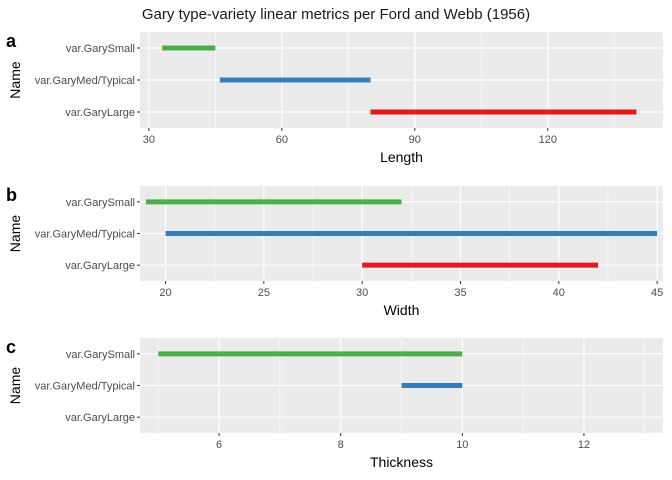  What do you see at coordinates (415, 140) in the screenshot?
I see `x-tick-label: 90` at bounding box center [415, 140].